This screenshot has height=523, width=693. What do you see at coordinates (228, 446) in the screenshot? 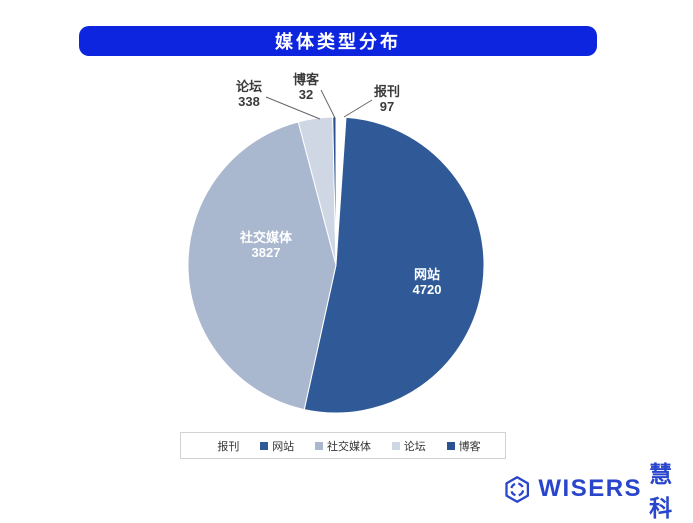
I see `legend-label: 报刊` at bounding box center [228, 446].